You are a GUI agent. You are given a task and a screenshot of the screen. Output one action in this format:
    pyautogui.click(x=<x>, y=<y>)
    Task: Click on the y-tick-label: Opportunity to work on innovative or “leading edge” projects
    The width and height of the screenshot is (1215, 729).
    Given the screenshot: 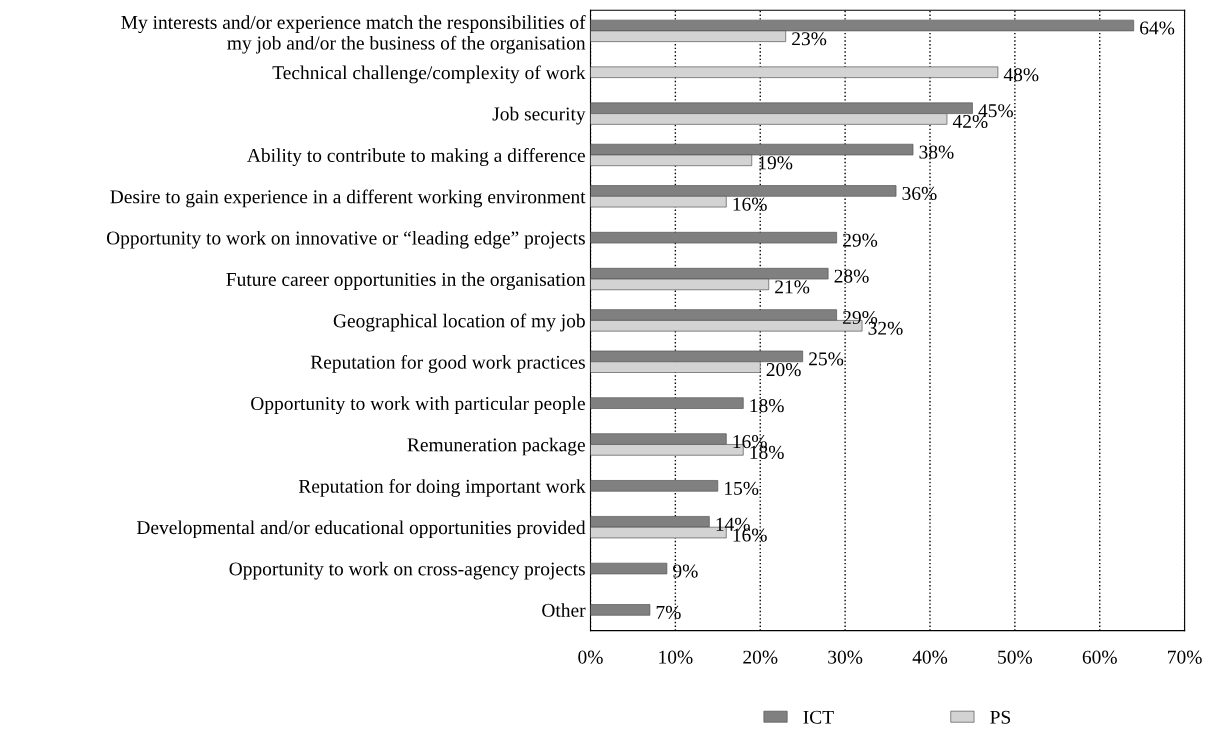 What is the action you would take?
    pyautogui.click(x=345, y=239)
    